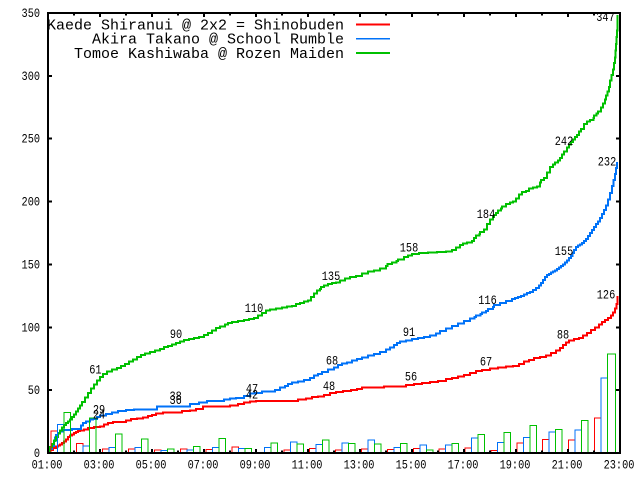 Image resolution: width=640 pixels, height=480 pixels. I want to click on svg-text: 155, so click(564, 251).